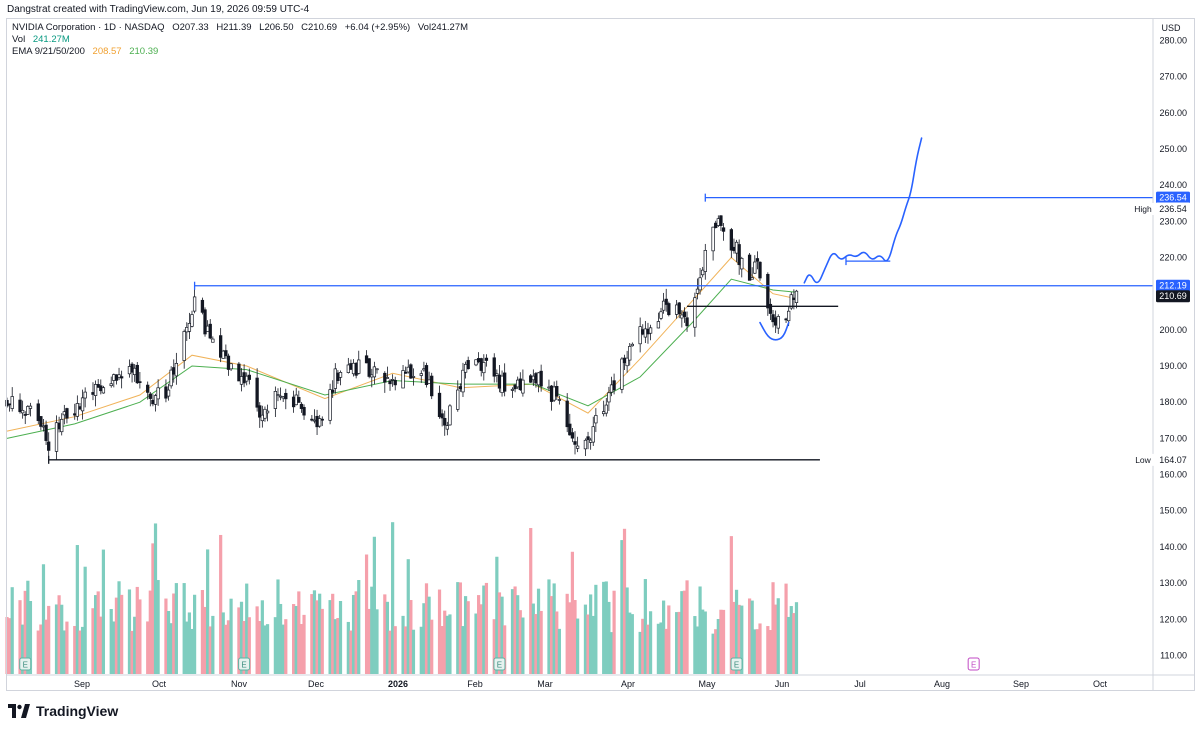 This screenshot has height=731, width=1200. I want to click on time-tick-label: Sep, so click(82, 684).